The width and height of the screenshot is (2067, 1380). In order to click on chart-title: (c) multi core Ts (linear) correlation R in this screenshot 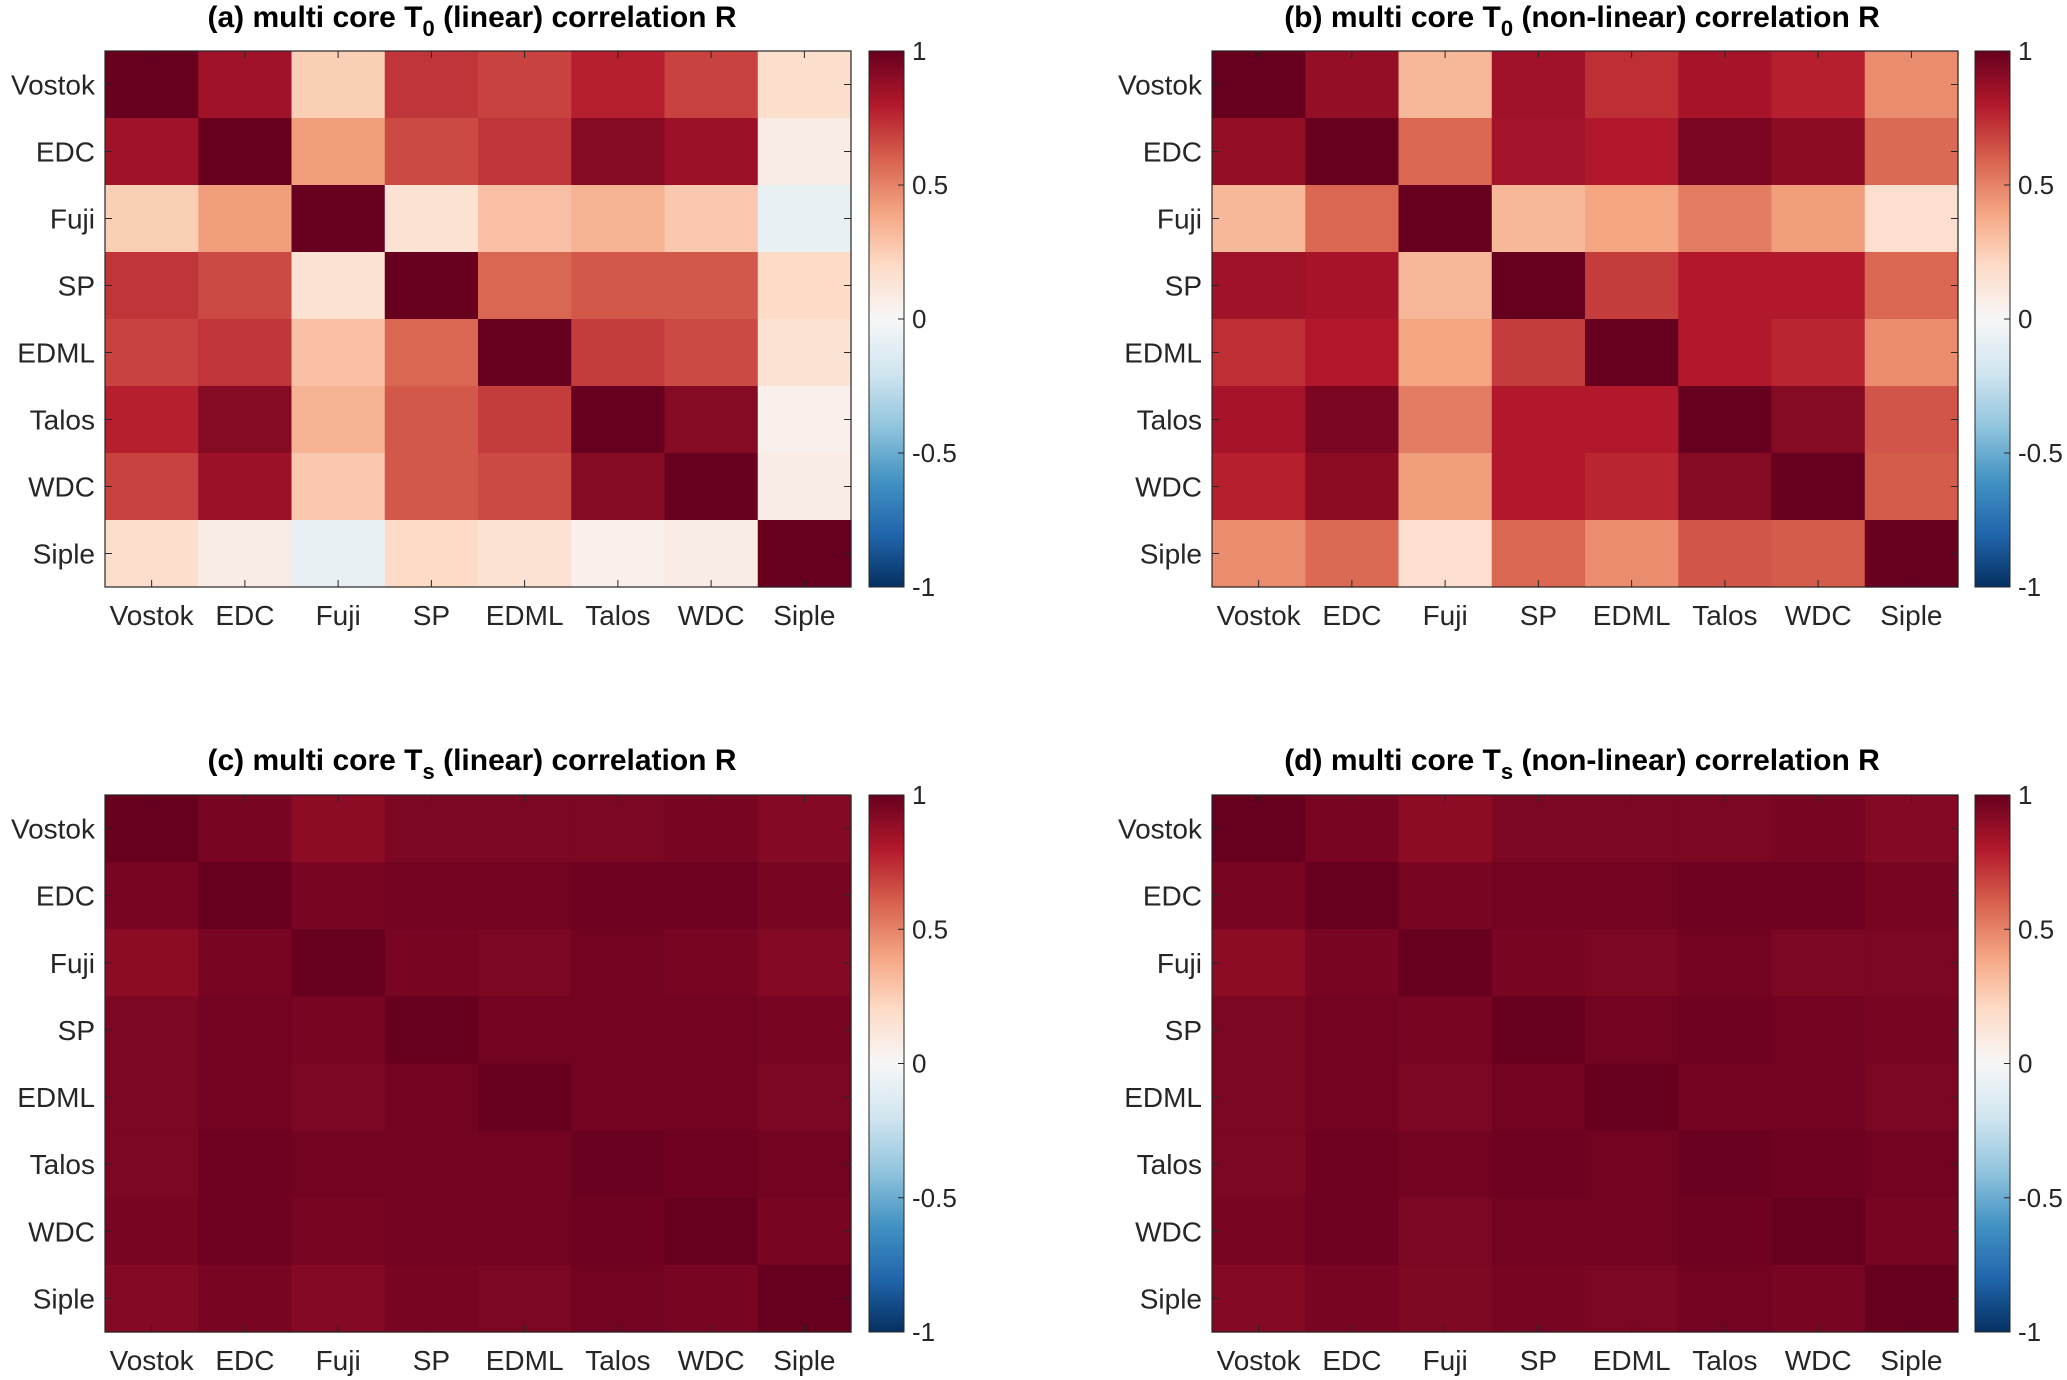, I will do `click(471, 764)`.